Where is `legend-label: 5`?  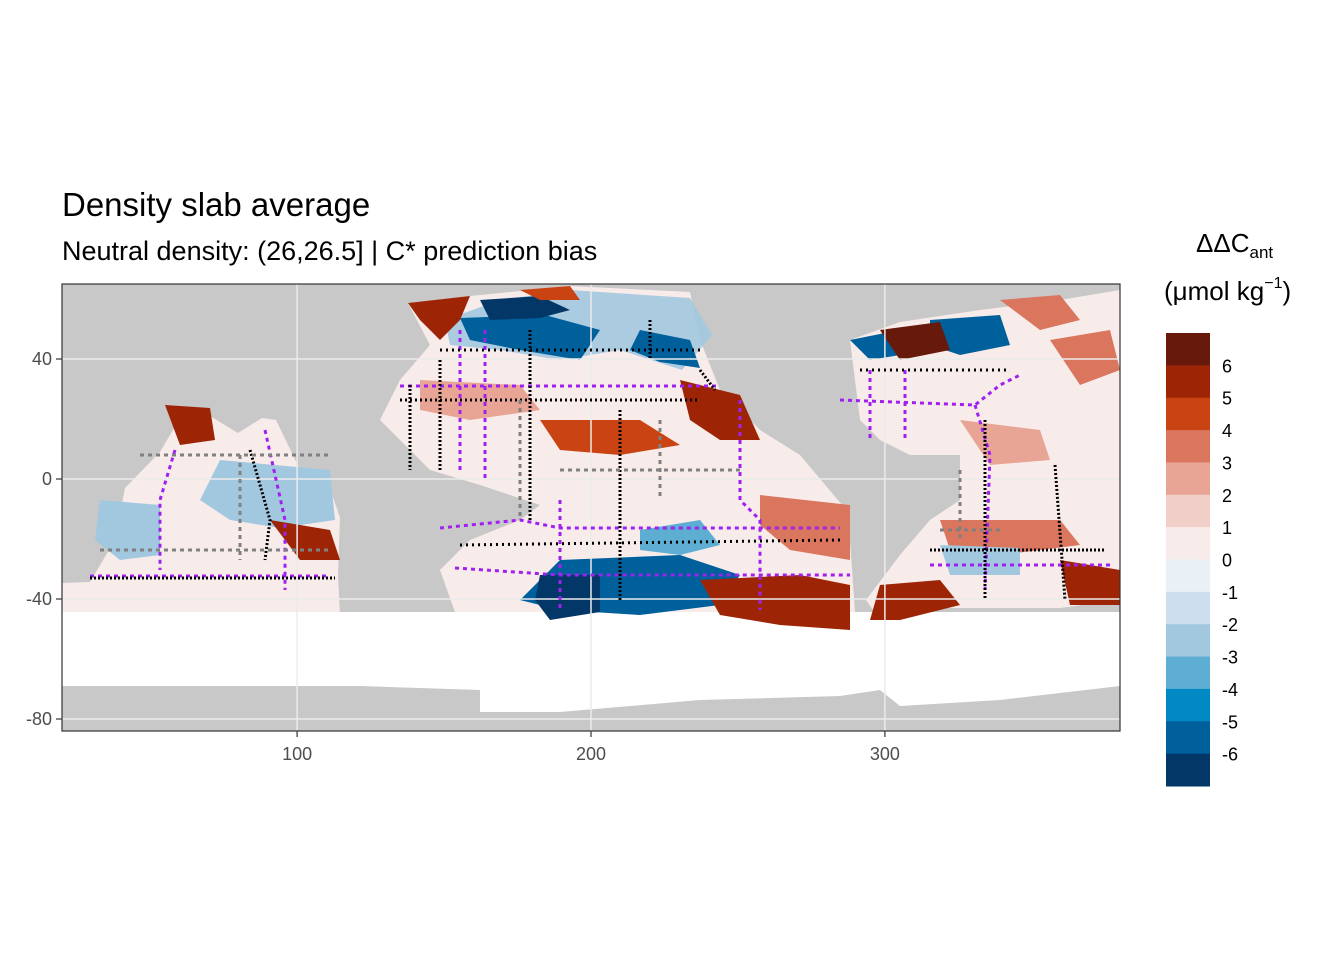
legend-label: 5 is located at coordinates (1227, 399).